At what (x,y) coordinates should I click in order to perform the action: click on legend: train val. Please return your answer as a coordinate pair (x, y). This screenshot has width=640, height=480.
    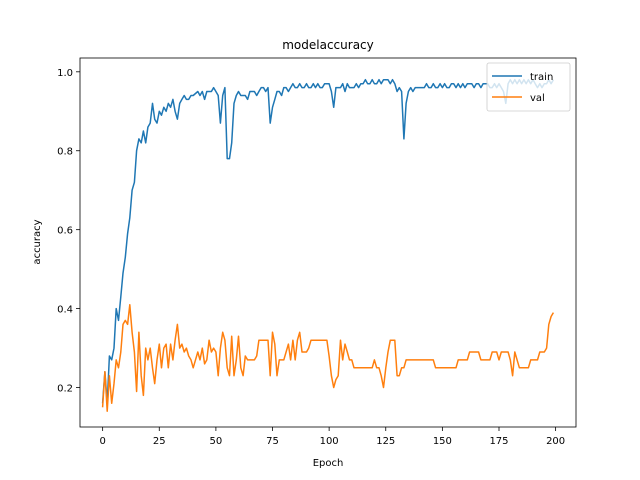
    Looking at the image, I should click on (528, 87).